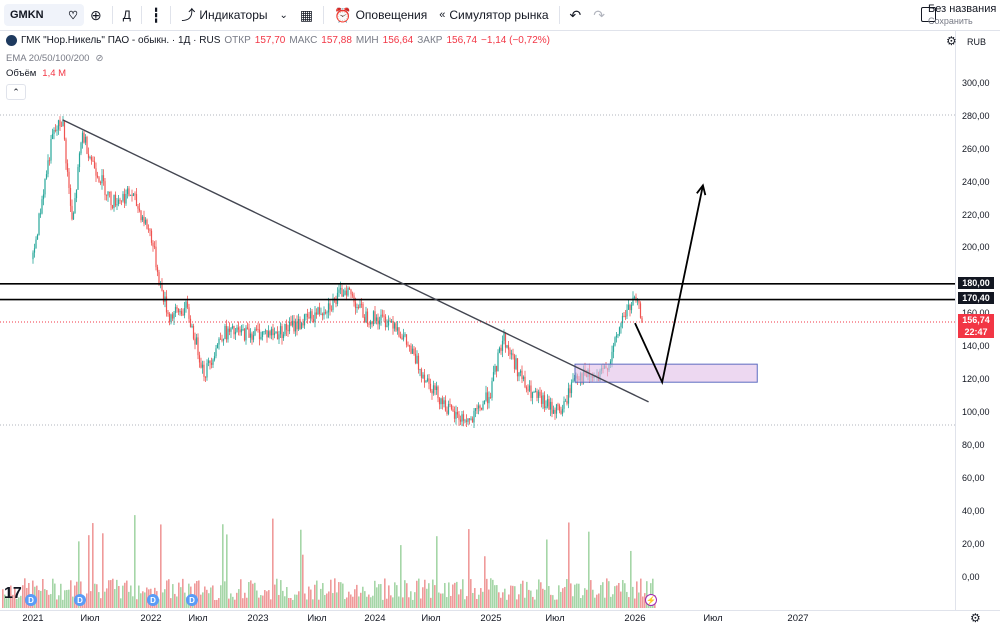 This screenshot has height=626, width=1000. Describe the element at coordinates (576, 15) in the screenshot. I see `undo-button: ↶` at that location.